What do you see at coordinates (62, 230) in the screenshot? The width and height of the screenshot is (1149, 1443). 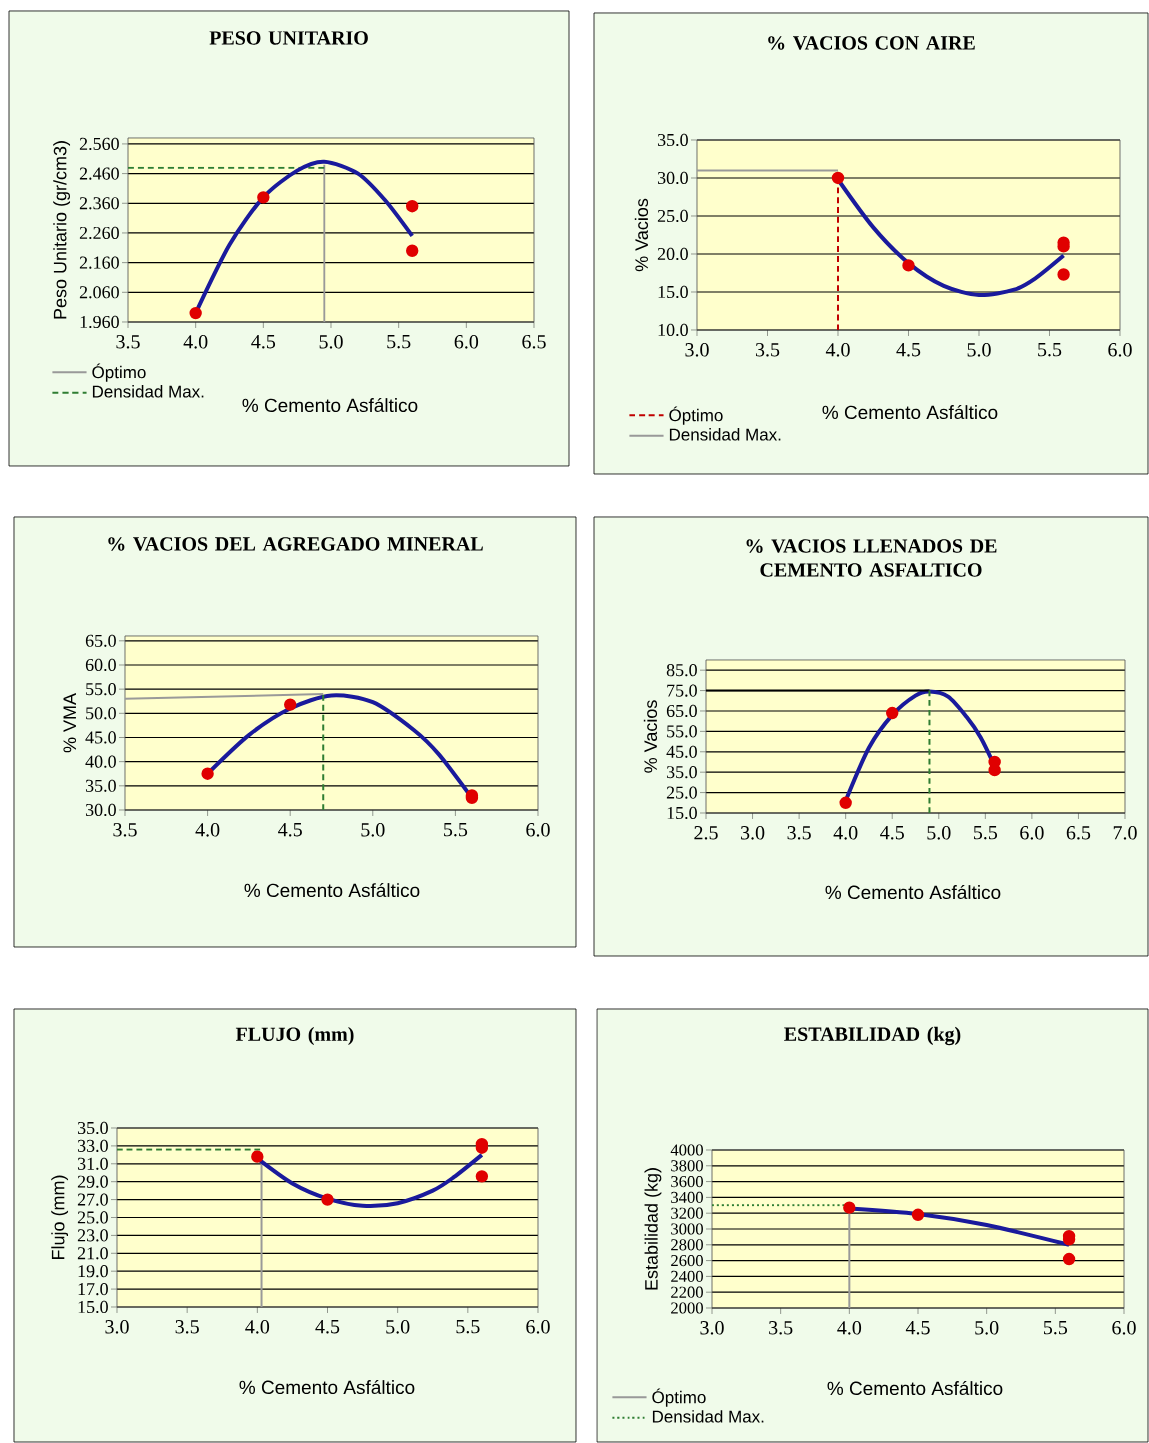 I see `y-axis-title: Peso Unitario (gr/cm3)` at bounding box center [62, 230].